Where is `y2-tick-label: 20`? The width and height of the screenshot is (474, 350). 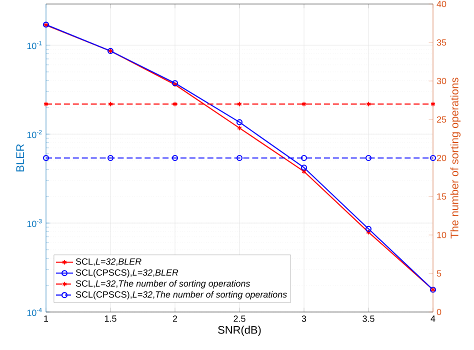
y2-tick-label: 20 is located at coordinates (441, 158).